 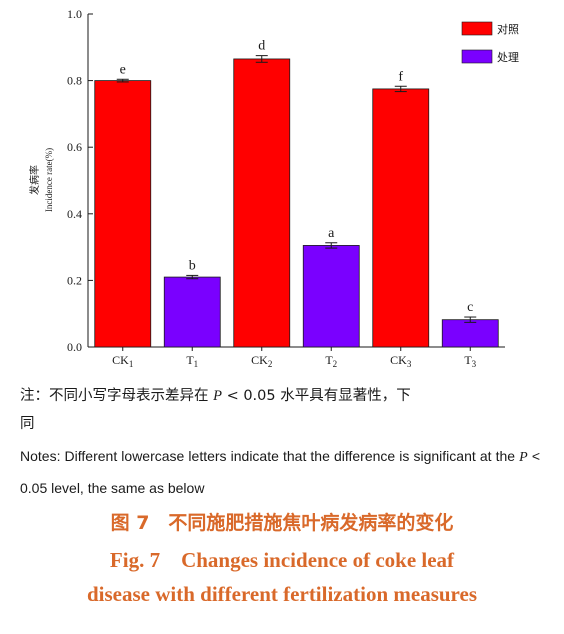 I want to click on y-axis-label-cn: 发病率, so click(x=34, y=180).